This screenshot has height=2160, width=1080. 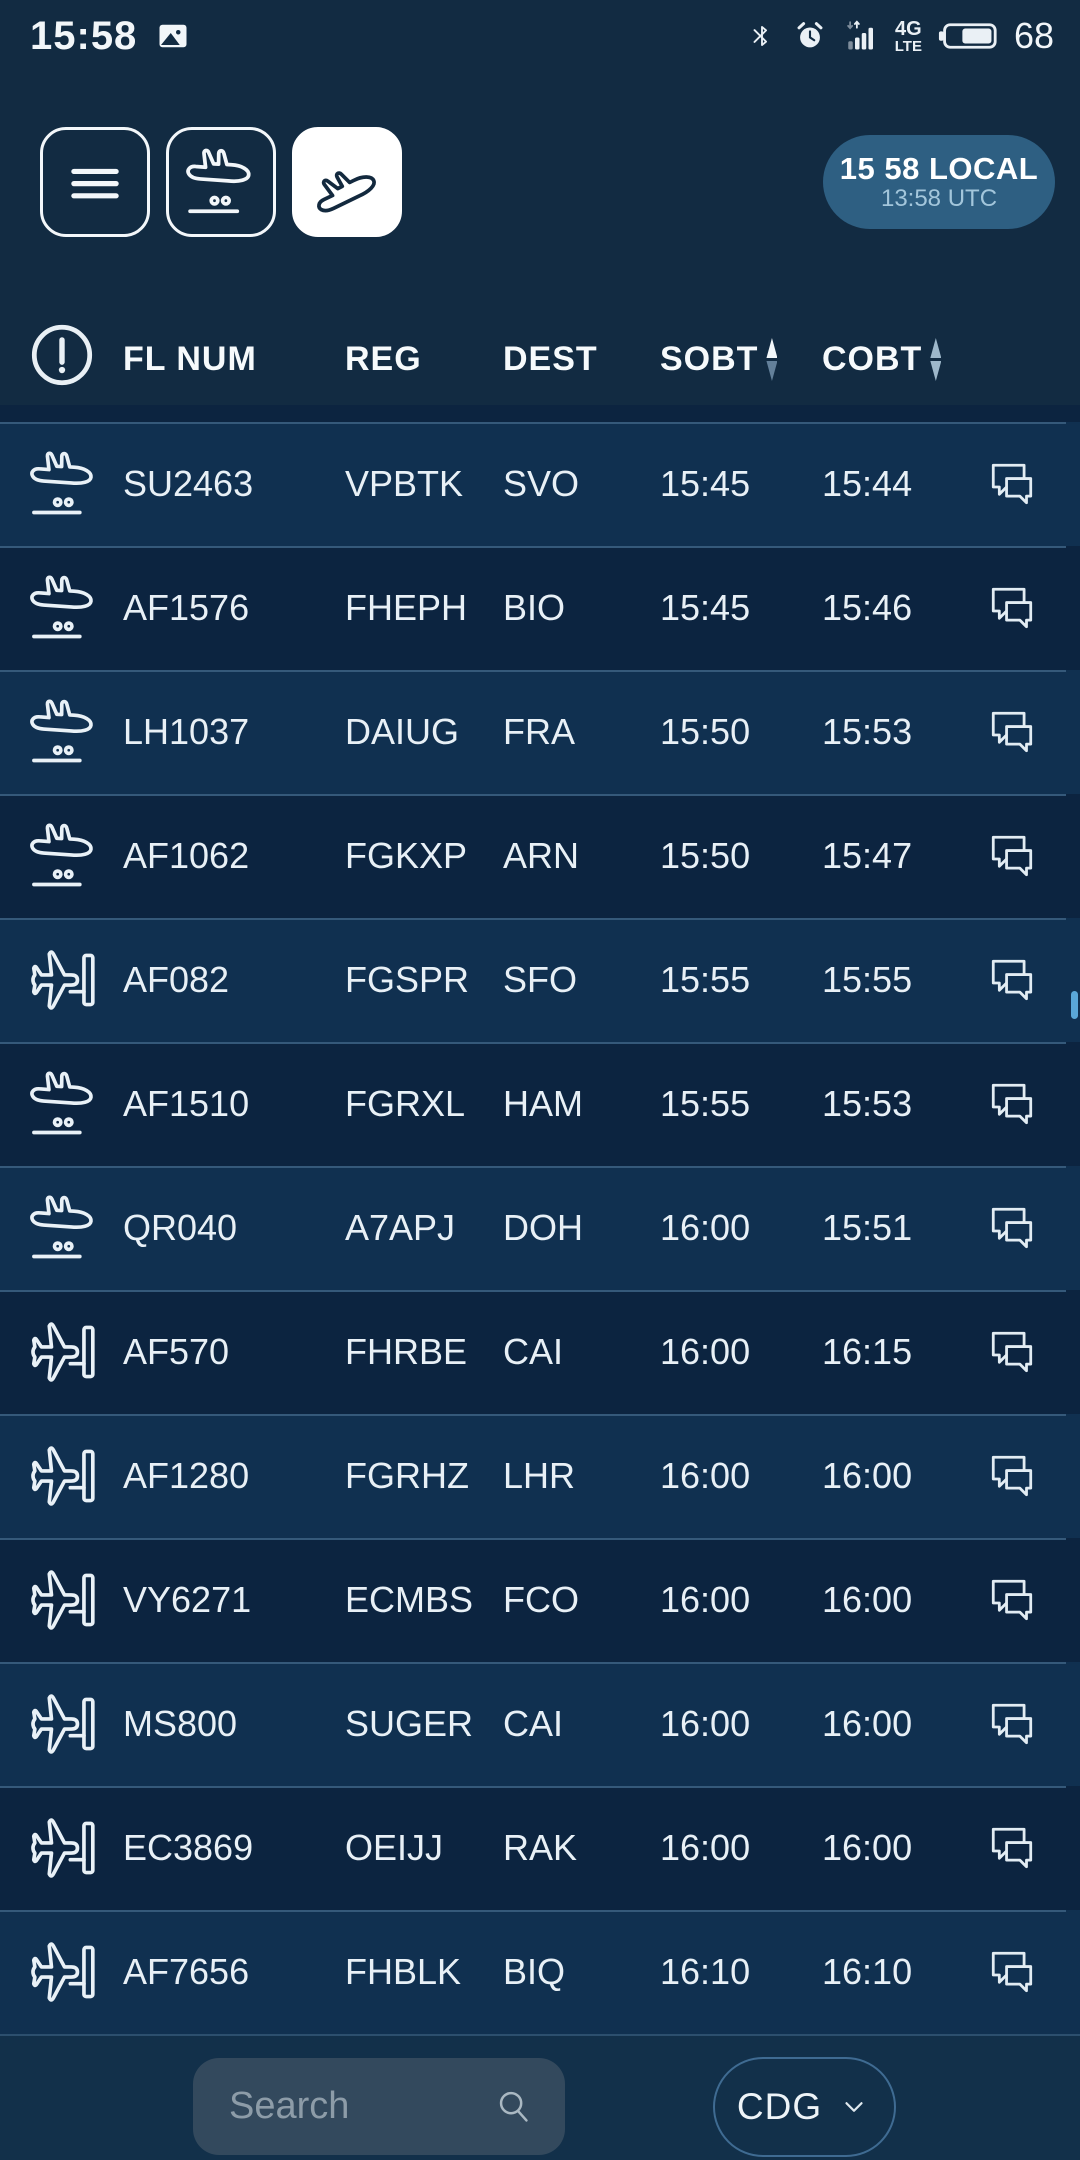 What do you see at coordinates (188, 1847) in the screenshot?
I see `flight-number: EC3869` at bounding box center [188, 1847].